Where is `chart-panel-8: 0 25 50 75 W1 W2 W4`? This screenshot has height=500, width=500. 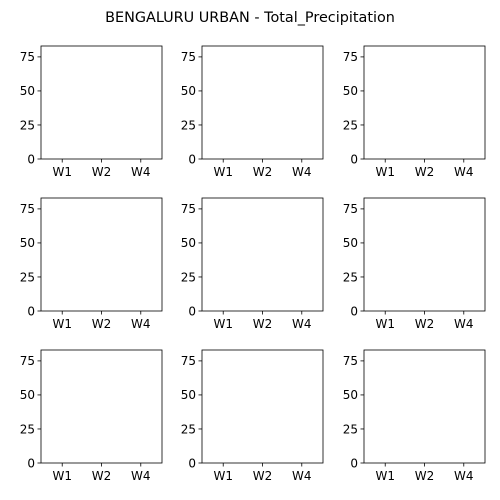
chart-panel-8: 0 25 50 75 W1 W2 W4 is located at coordinates (252, 416).